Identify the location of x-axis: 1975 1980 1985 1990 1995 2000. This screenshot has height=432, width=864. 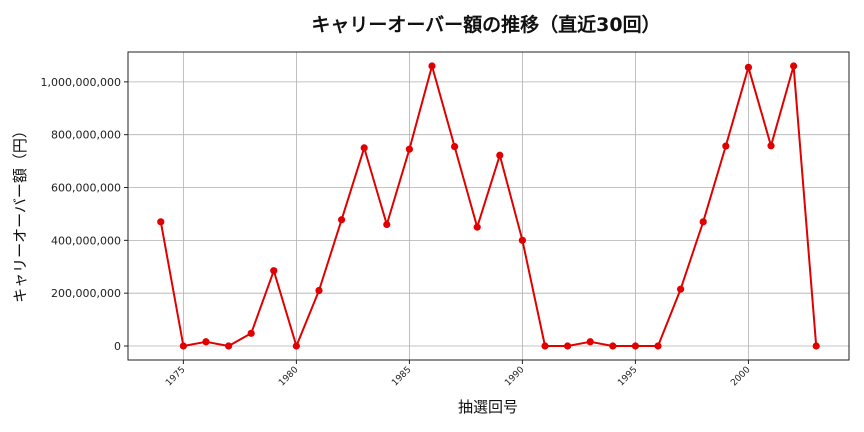
(458, 374).